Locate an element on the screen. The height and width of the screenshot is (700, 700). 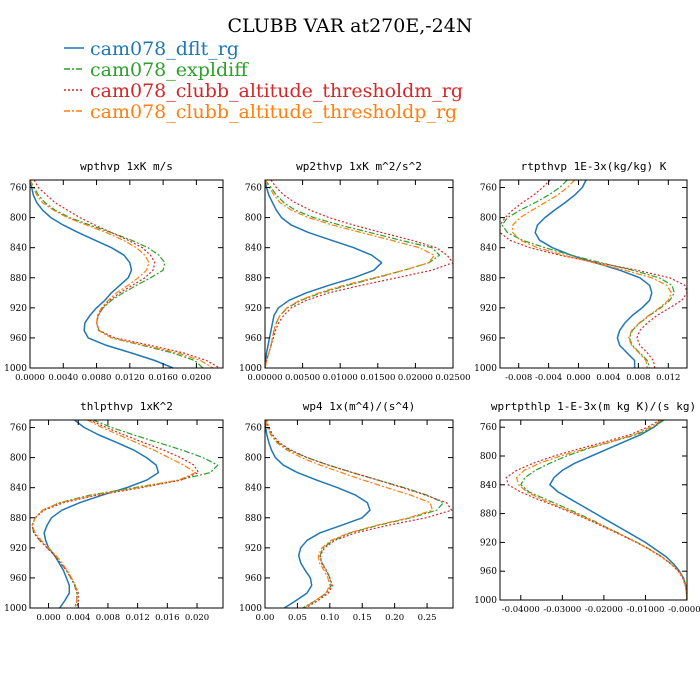
x-tick-label: -0.04000 is located at coordinates (521, 610).